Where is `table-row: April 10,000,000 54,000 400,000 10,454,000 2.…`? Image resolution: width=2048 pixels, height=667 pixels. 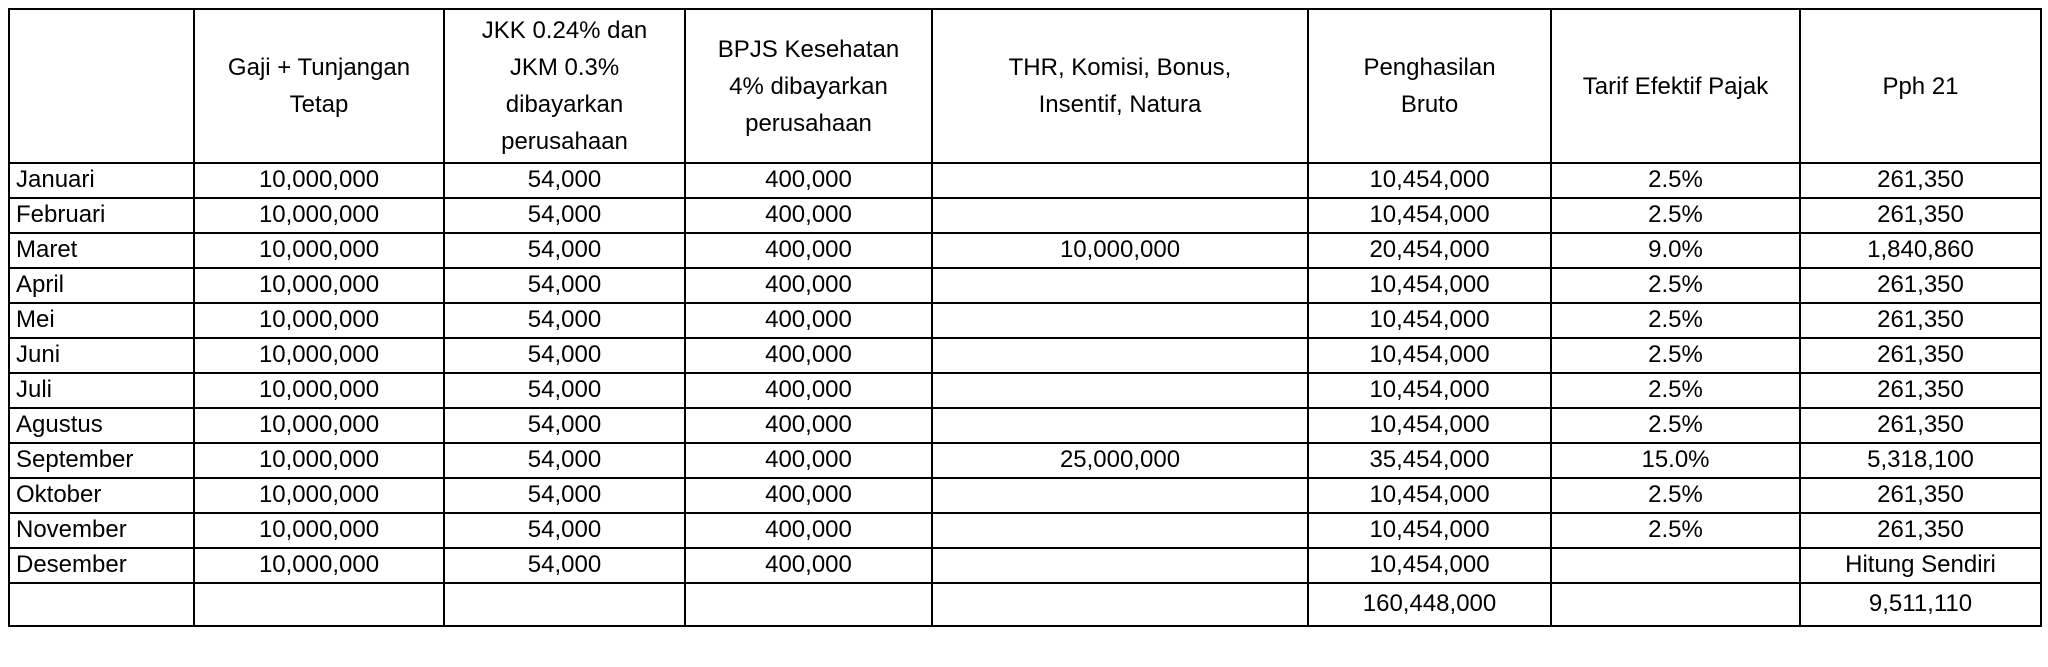 table-row: April 10,000,000 54,000 400,000 10,454,000 2.… is located at coordinates (1025, 285).